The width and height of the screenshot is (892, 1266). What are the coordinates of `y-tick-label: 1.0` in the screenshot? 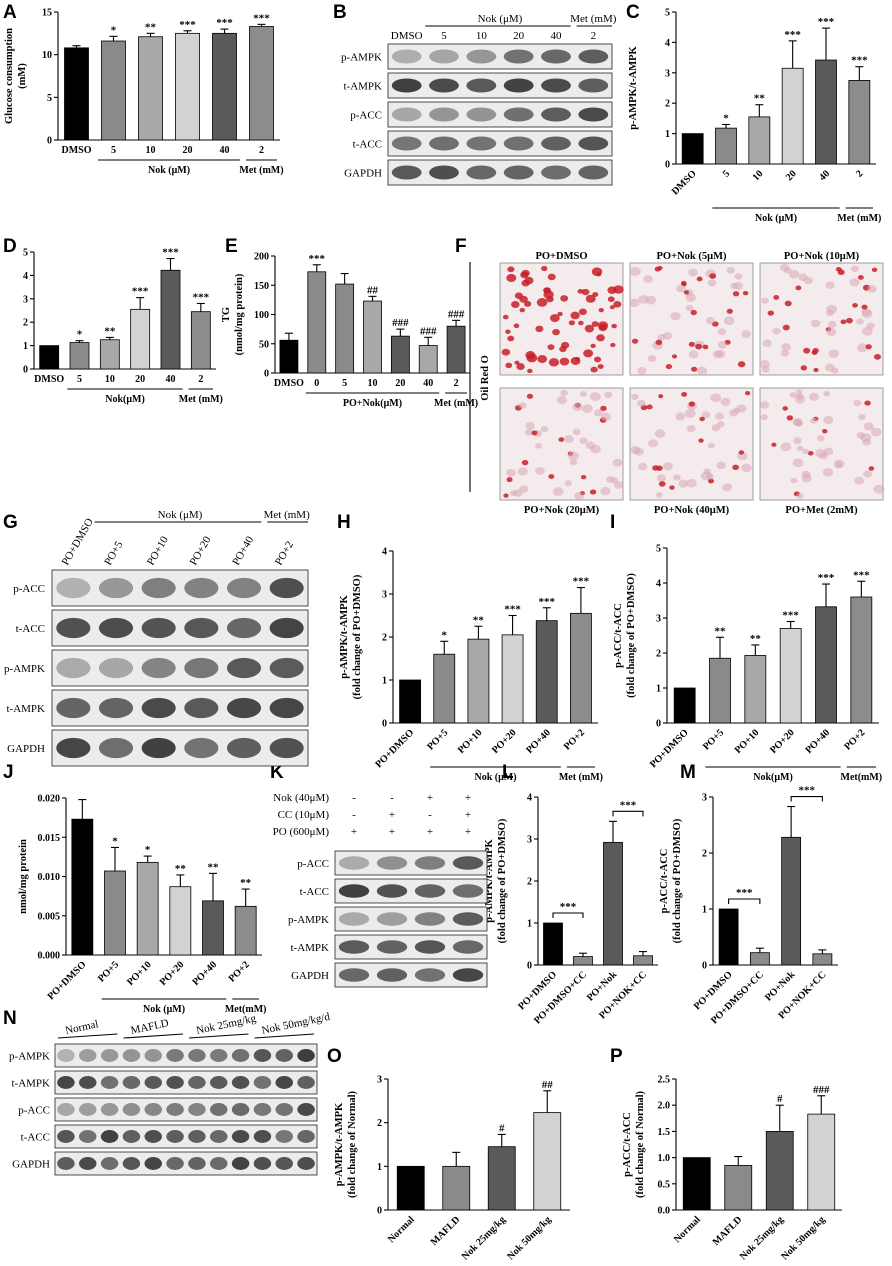 It's located at (664, 1158).